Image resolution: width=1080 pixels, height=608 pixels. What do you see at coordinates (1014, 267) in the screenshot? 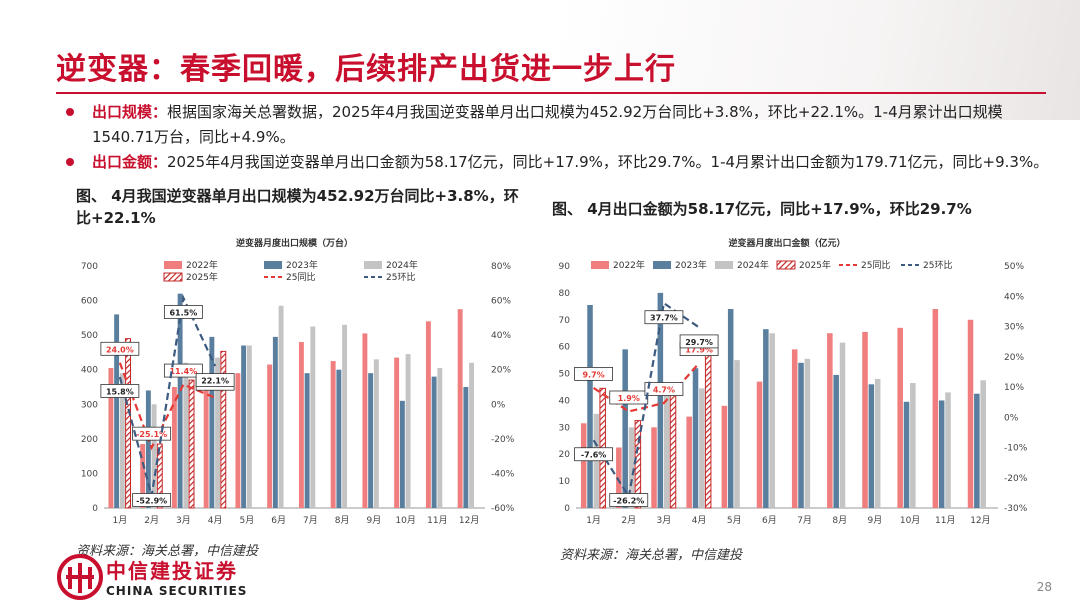
I see `y2-tick-label: 50%` at bounding box center [1014, 267].